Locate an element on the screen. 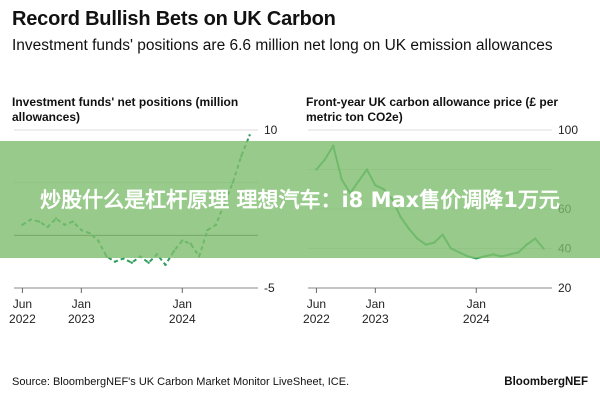 This screenshot has height=400, width=600. chart-title: Record Bullish Bets on UK Carbon is located at coordinates (174, 19).